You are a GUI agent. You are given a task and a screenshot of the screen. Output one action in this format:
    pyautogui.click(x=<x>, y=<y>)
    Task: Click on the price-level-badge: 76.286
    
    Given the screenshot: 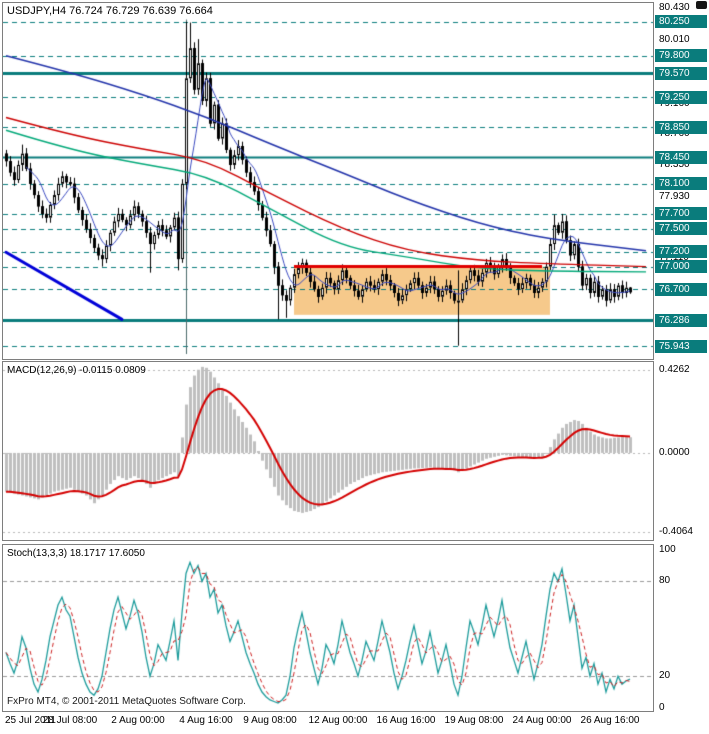 What is the action you would take?
    pyautogui.click(x=681, y=320)
    